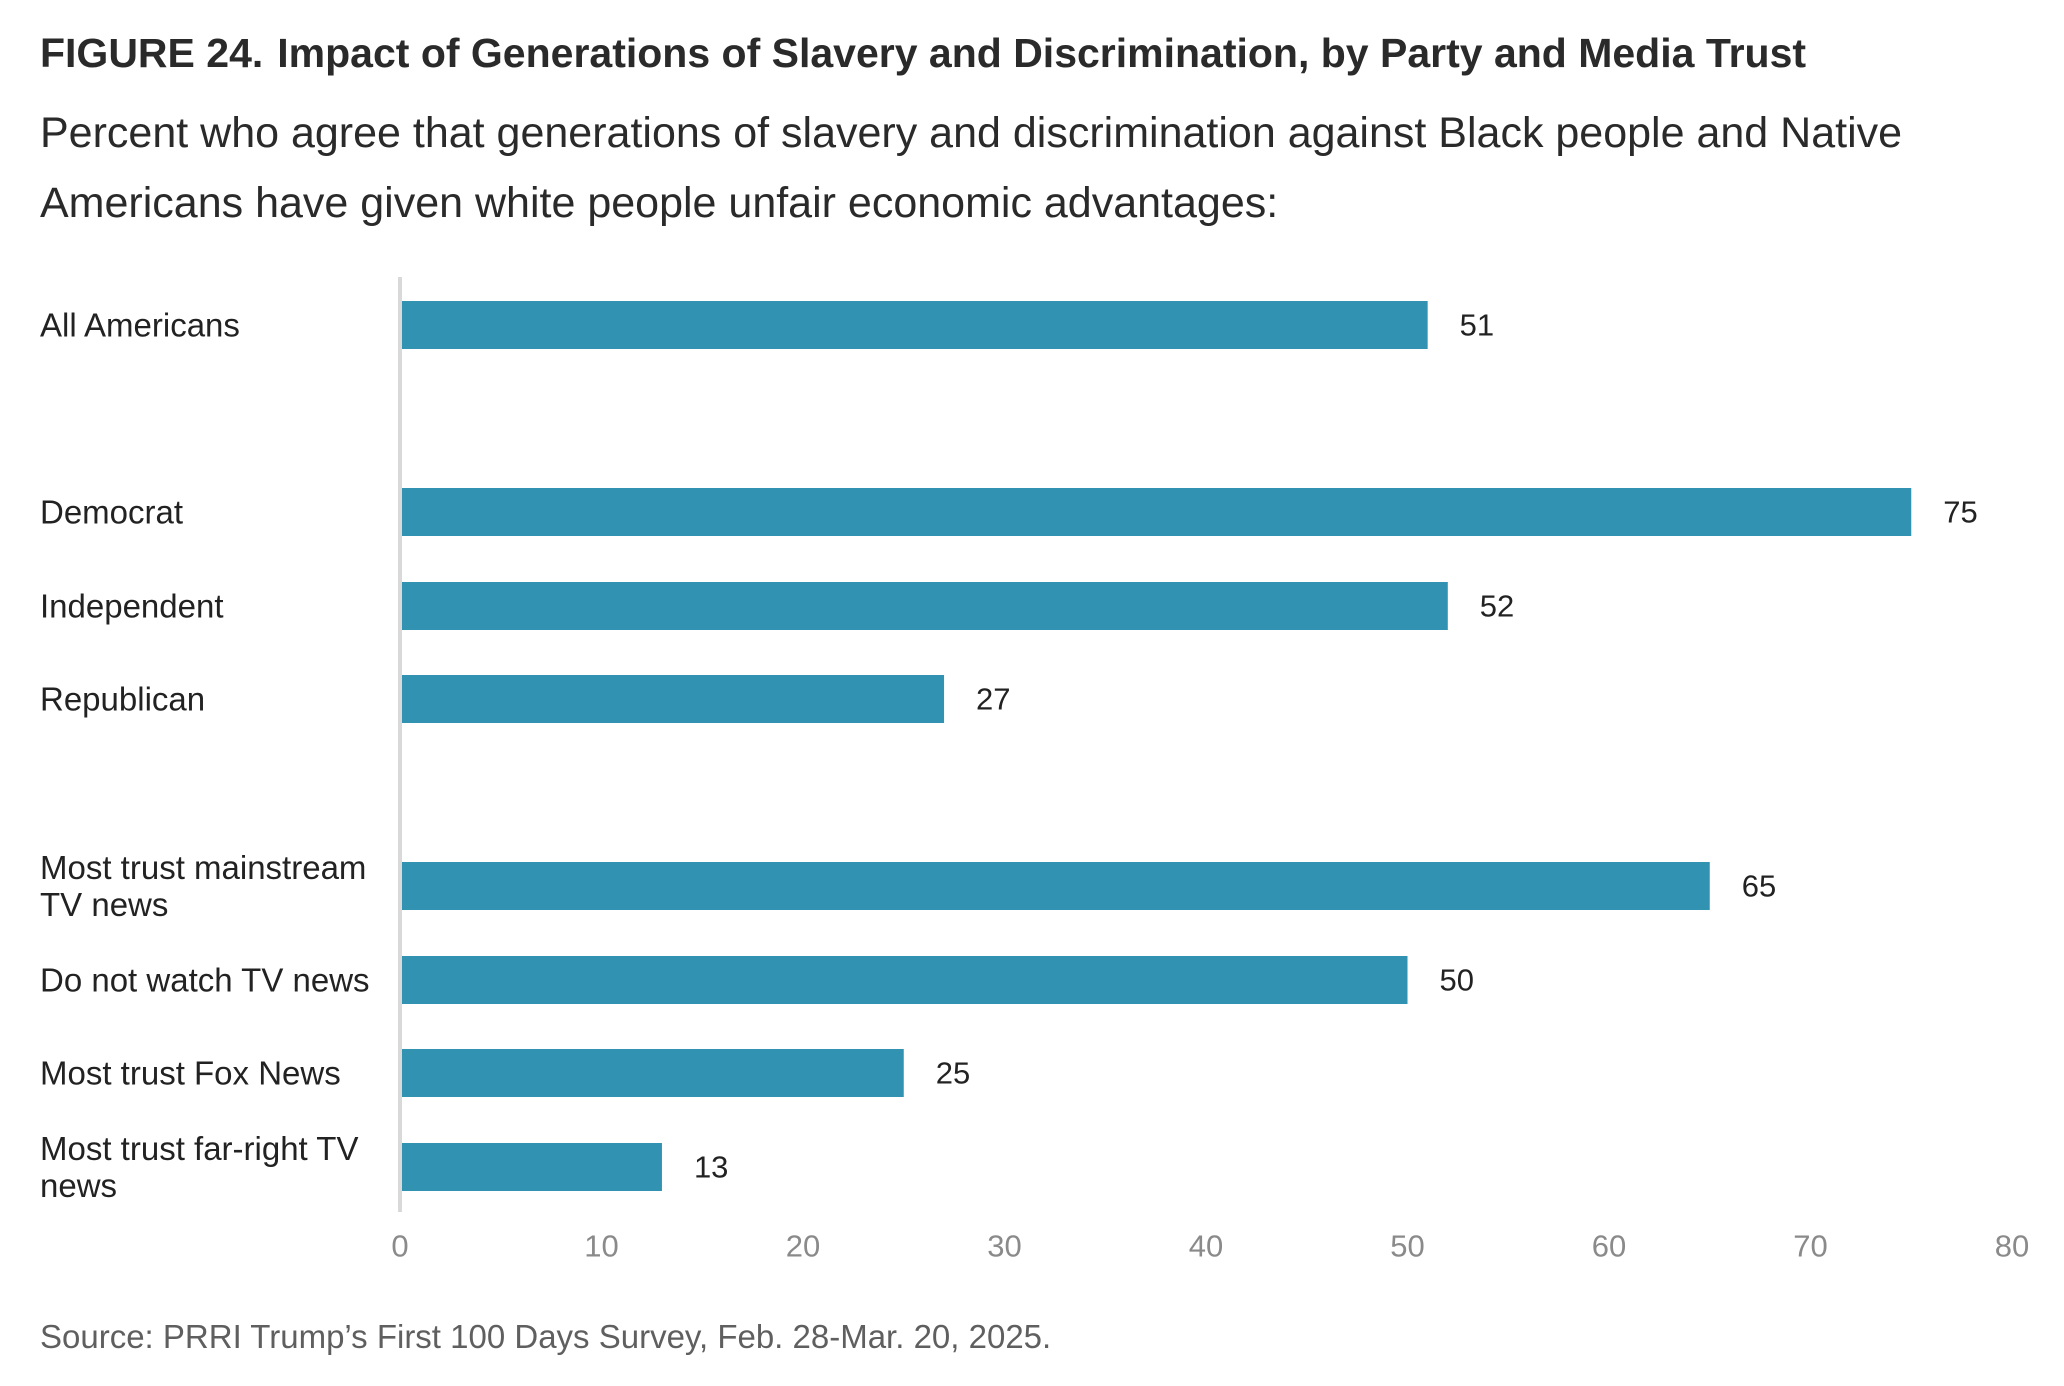 This screenshot has height=1386, width=2064. I want to click on figure-number: FIGURE 24., so click(152, 53).